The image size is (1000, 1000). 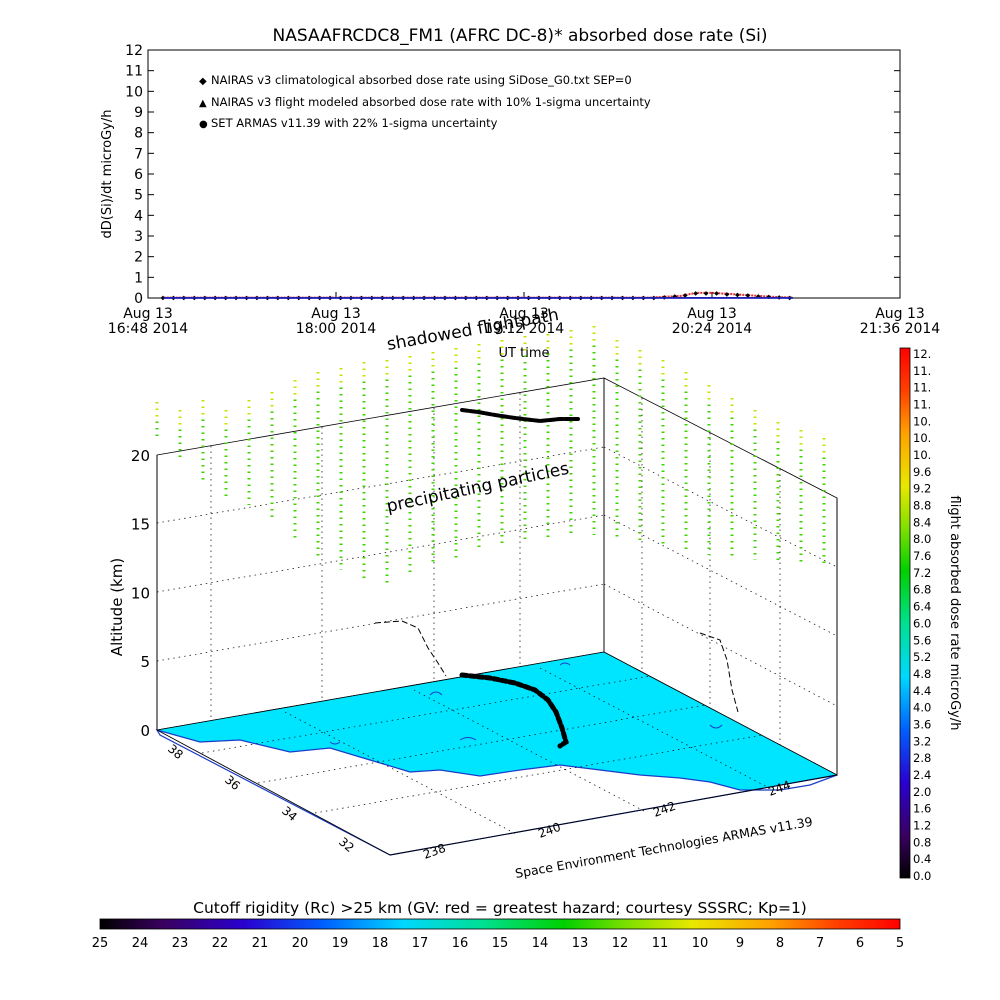 What do you see at coordinates (922, 691) in the screenshot?
I see `dose-rate-colorbar-tick: 4.4` at bounding box center [922, 691].